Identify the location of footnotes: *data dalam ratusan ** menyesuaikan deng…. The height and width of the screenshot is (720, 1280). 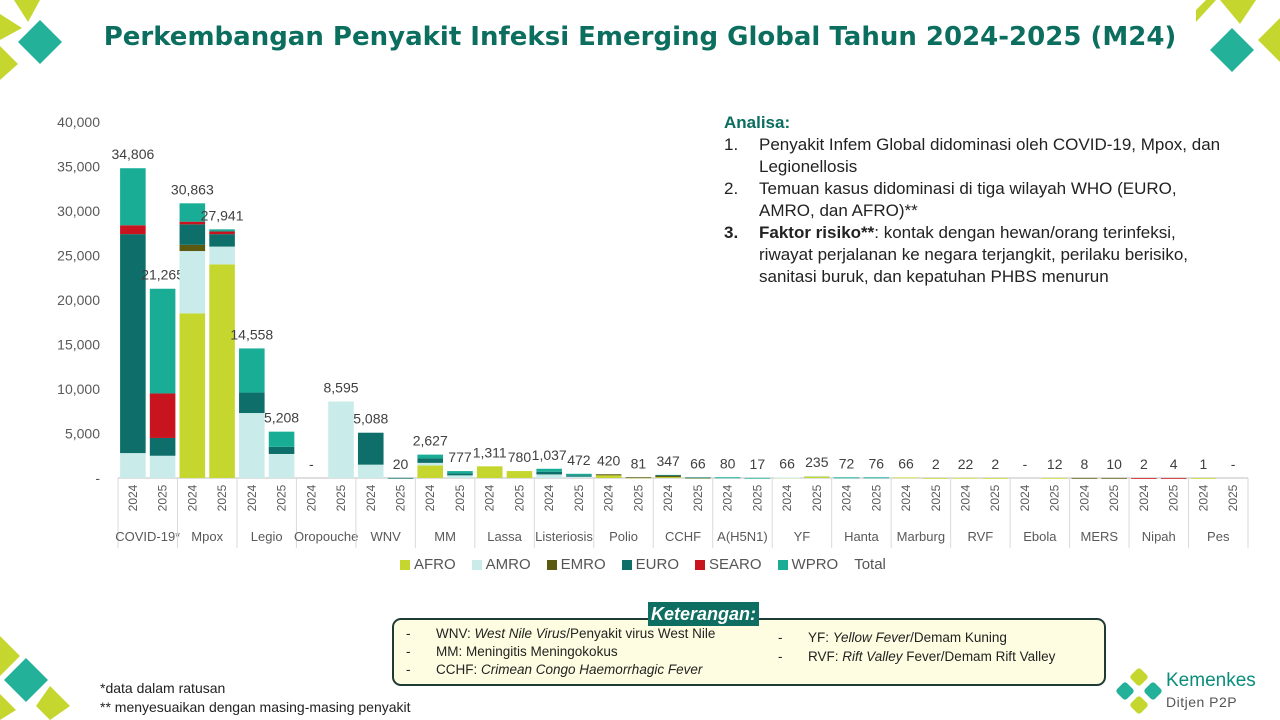
(255, 698).